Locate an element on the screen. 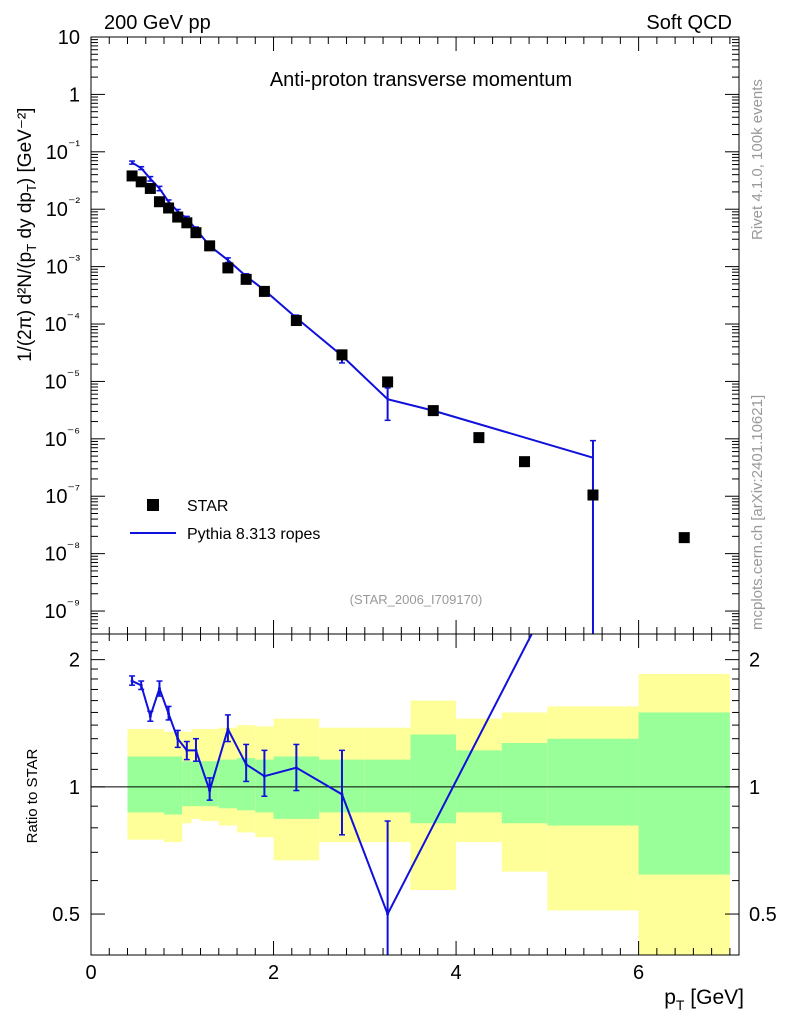 The image size is (786, 1024). ratio-y-tick-label-right: 1 is located at coordinates (754, 788).